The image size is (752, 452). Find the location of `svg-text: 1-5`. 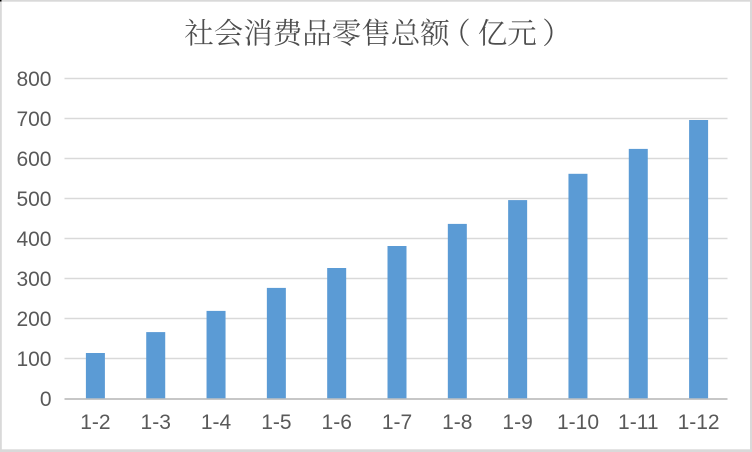

svg-text: 1-5 is located at coordinates (276, 422).